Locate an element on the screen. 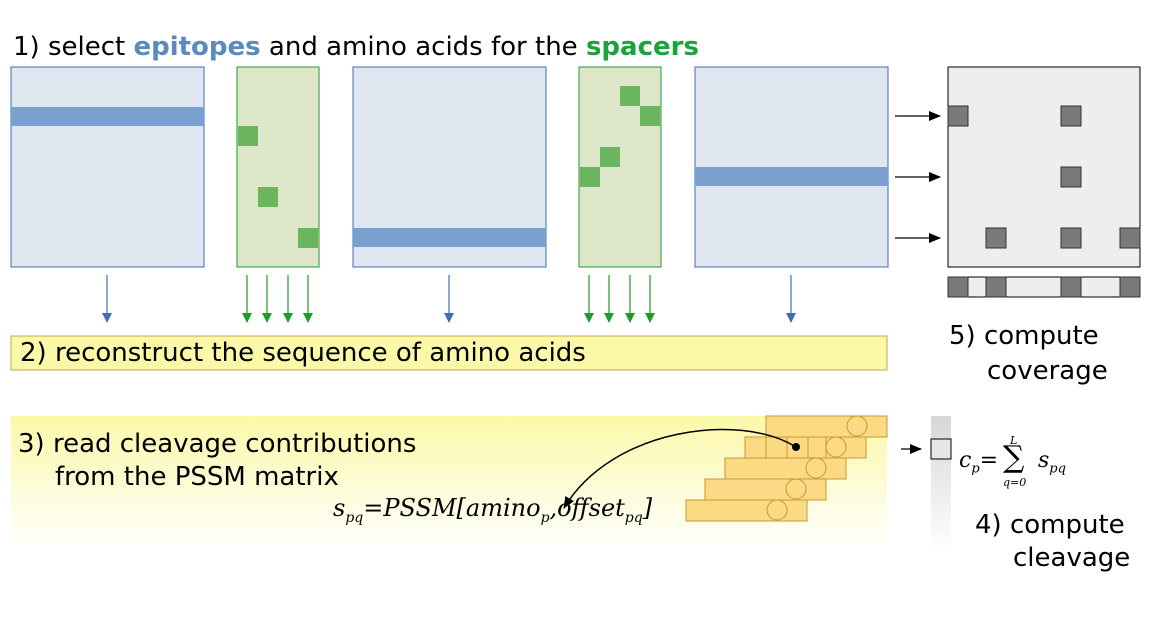  step1-middle: and amino acids for the is located at coordinates (423, 47).